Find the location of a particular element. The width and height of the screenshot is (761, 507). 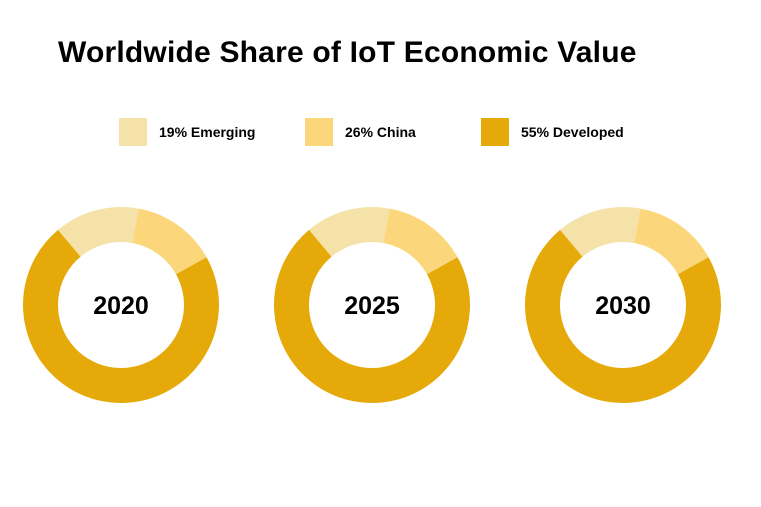

donut-year-label: 2030 is located at coordinates (623, 306).